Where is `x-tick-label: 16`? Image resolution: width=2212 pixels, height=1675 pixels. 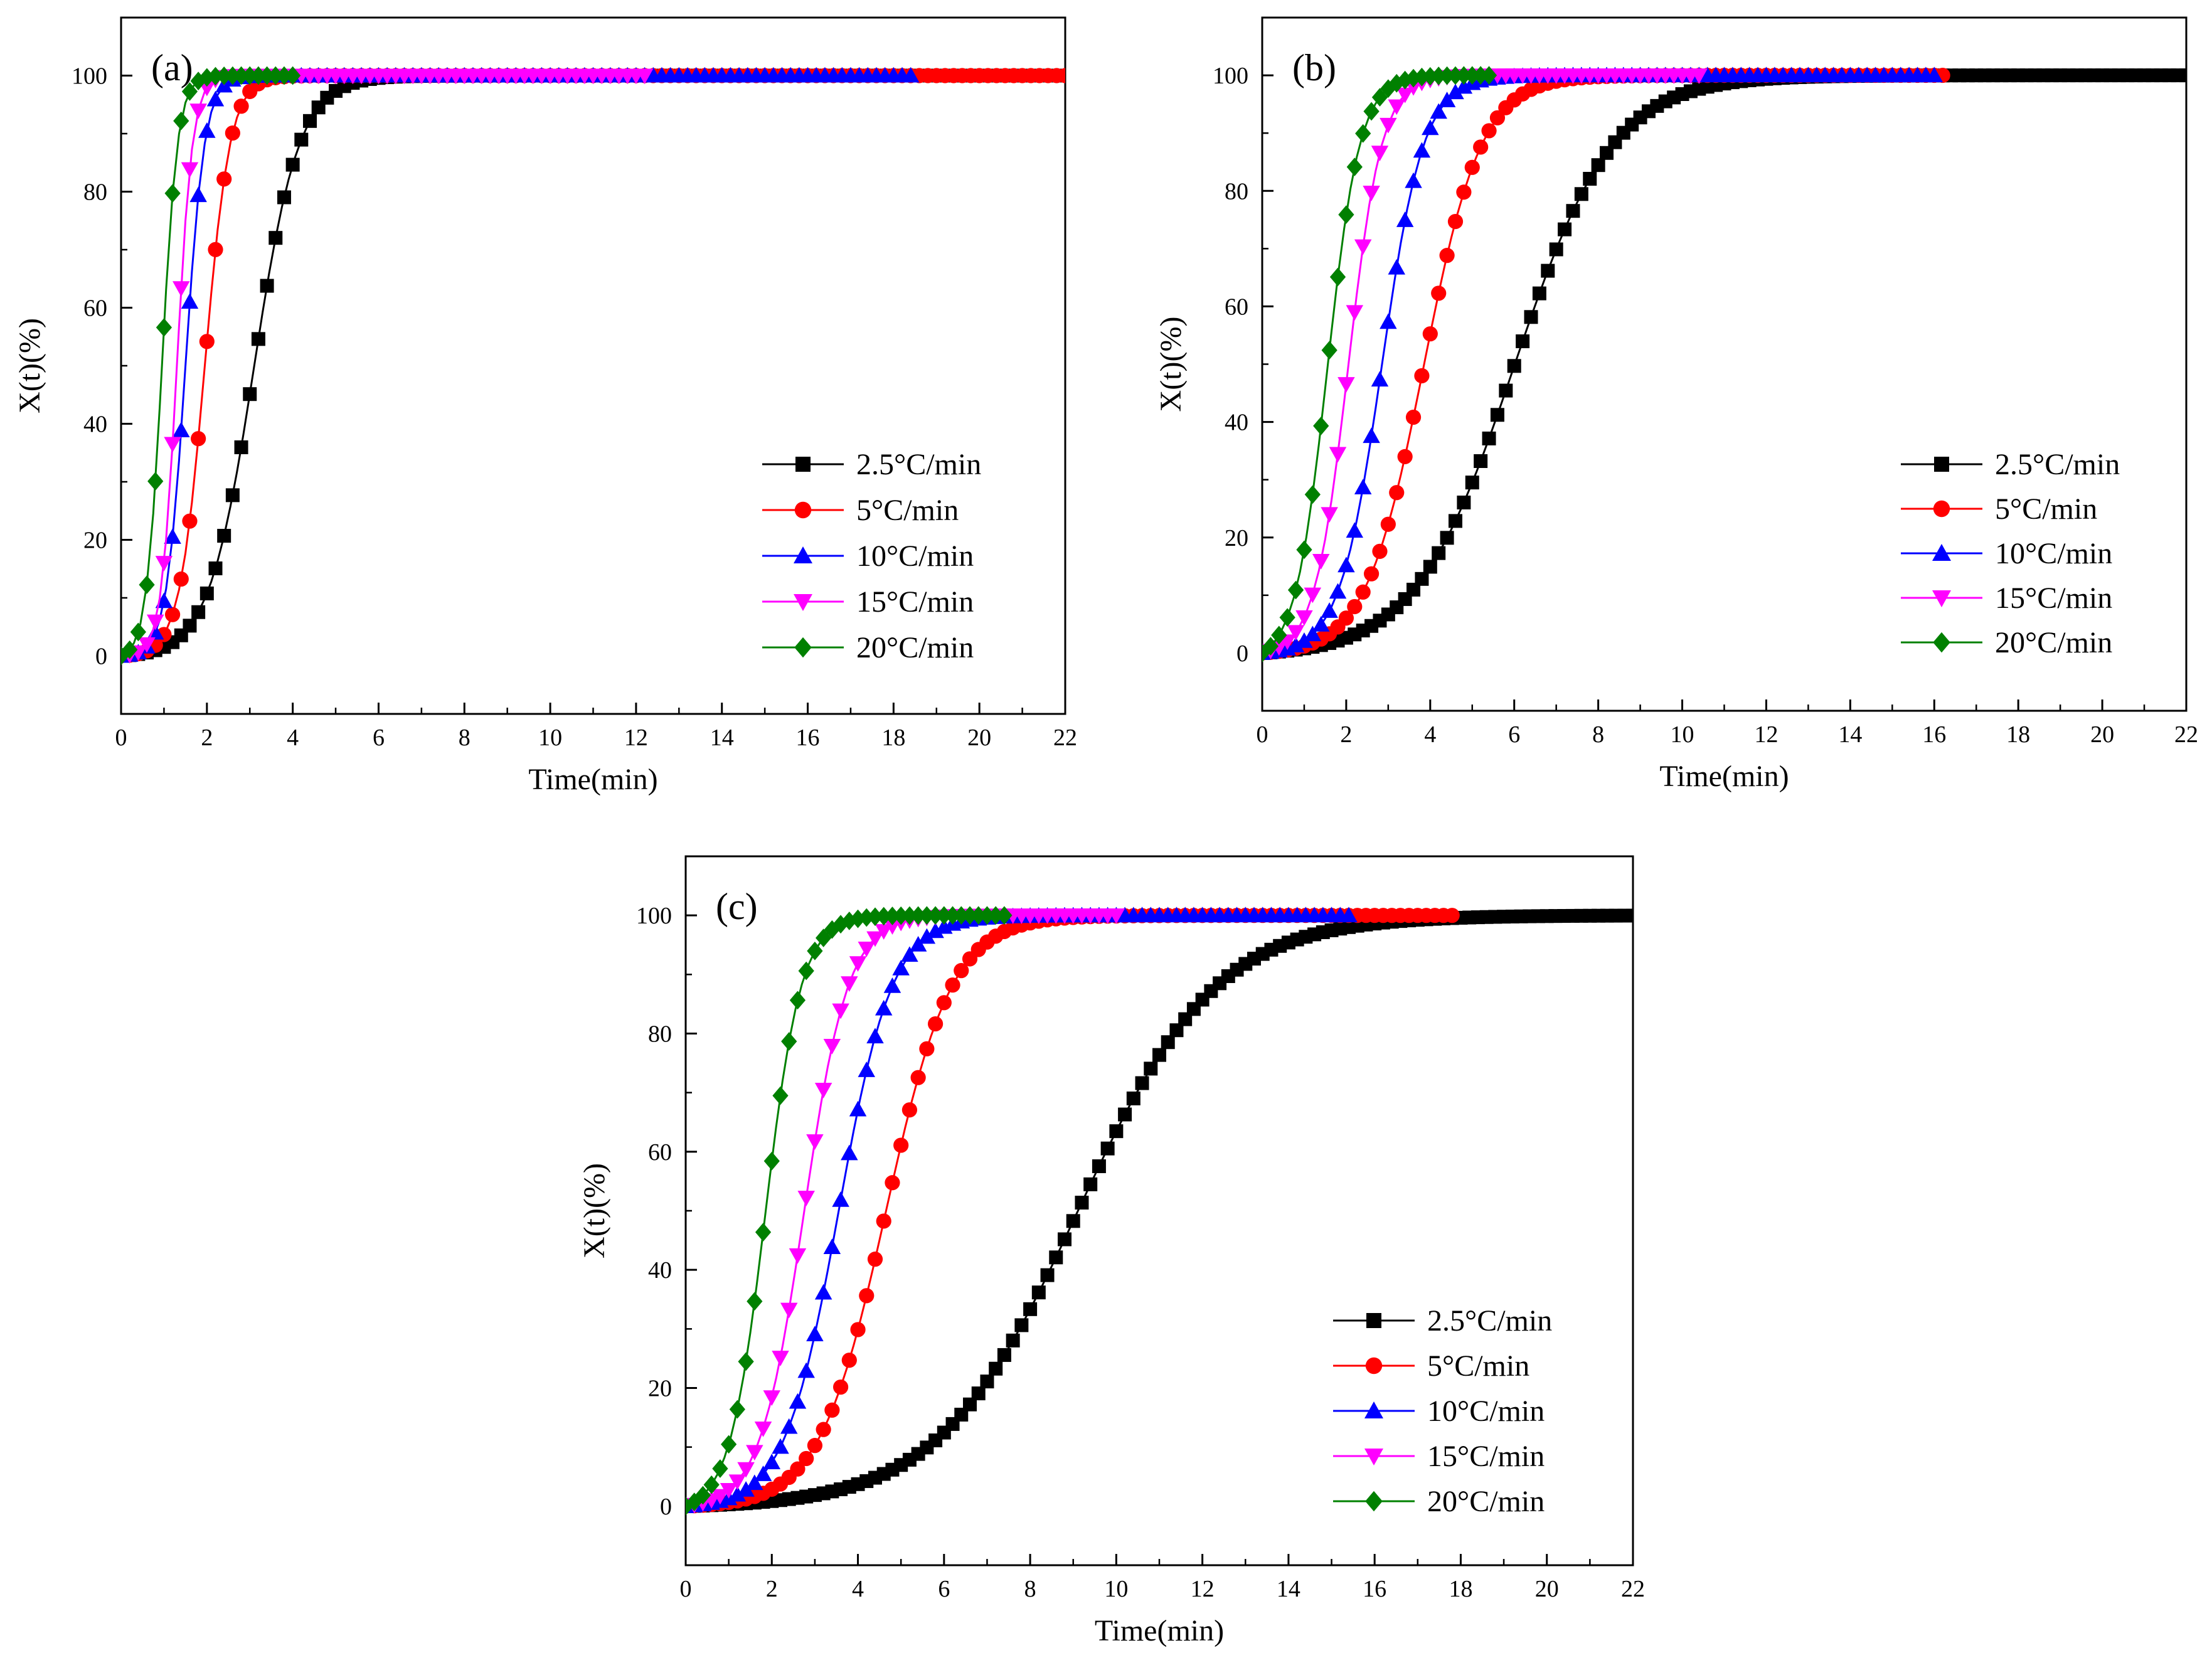
x-tick-label: 16 is located at coordinates (1374, 1589).